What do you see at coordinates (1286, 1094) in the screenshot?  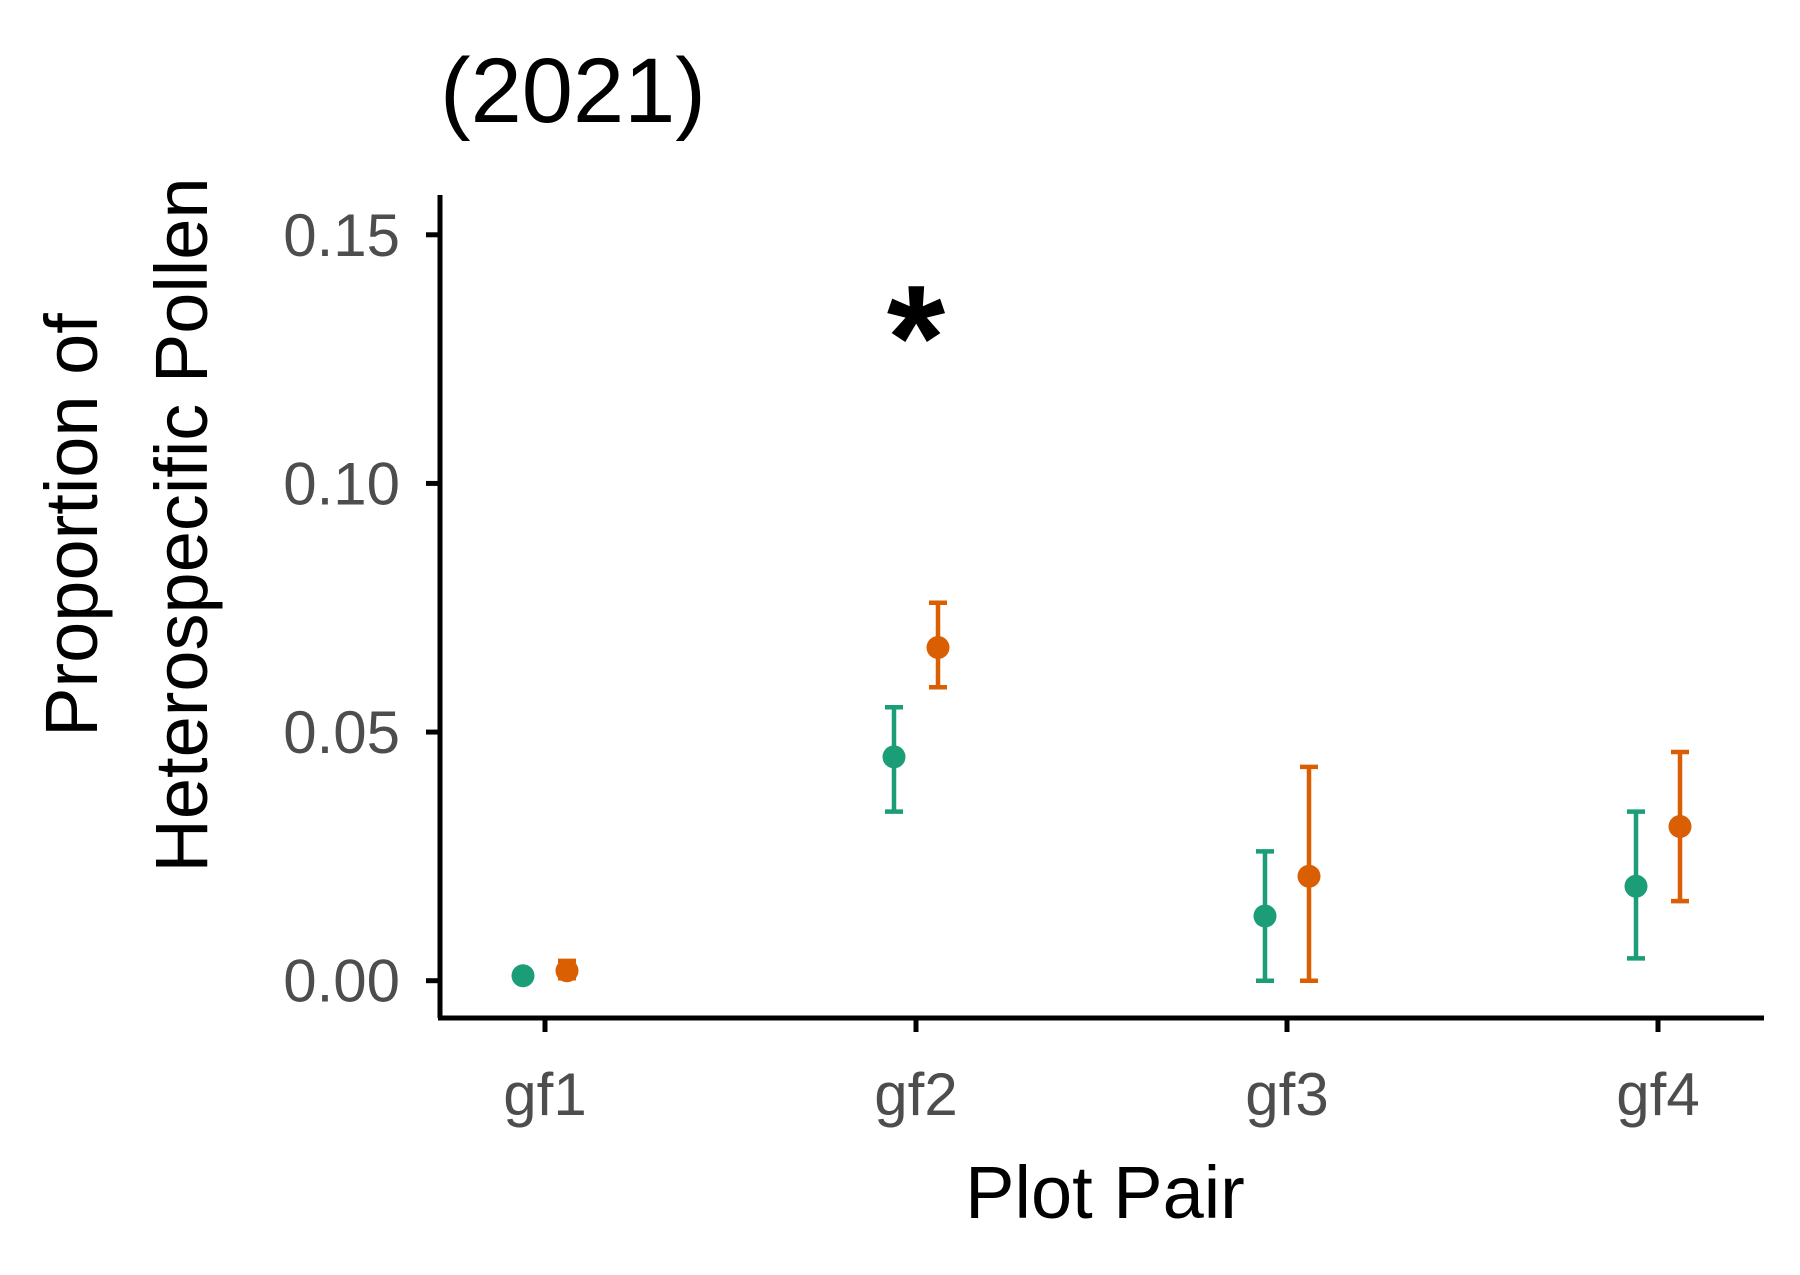 I see `x-tick-label: gf3` at bounding box center [1286, 1094].